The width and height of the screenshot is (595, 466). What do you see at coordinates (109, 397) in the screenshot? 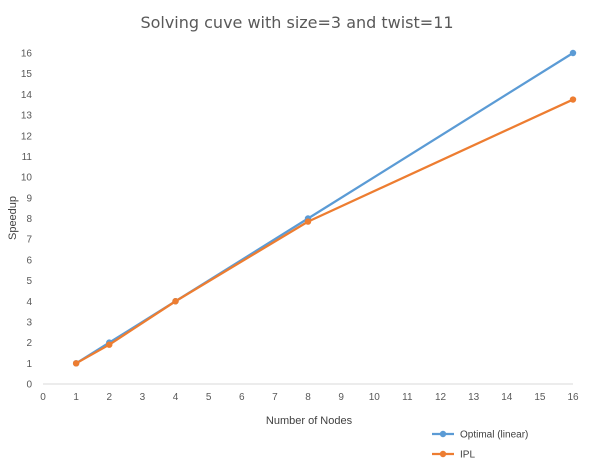
I see `x-tick-label: 2` at bounding box center [109, 397].